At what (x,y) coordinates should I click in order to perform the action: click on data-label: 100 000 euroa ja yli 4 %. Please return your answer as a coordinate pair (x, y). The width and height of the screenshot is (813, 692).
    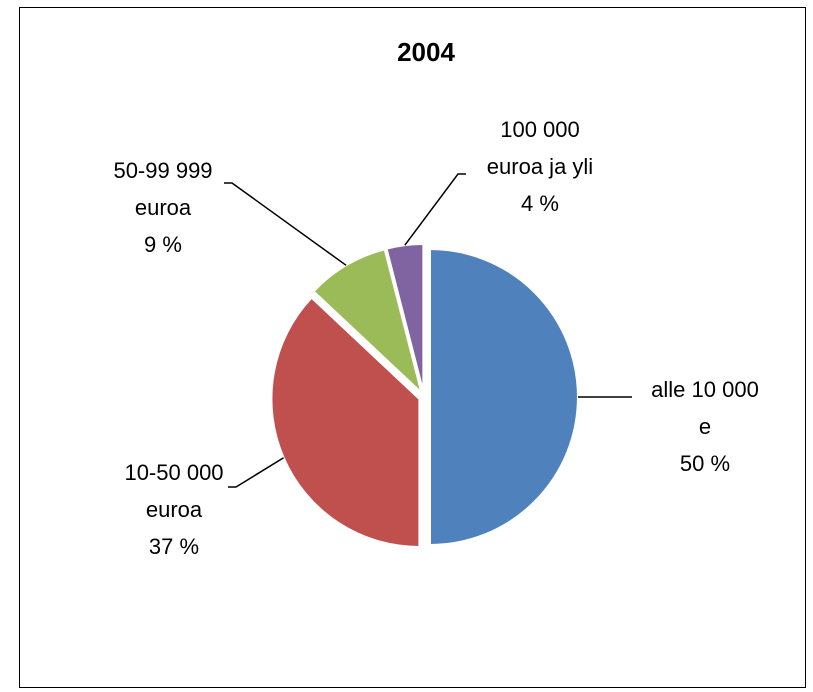
    Looking at the image, I should click on (540, 166).